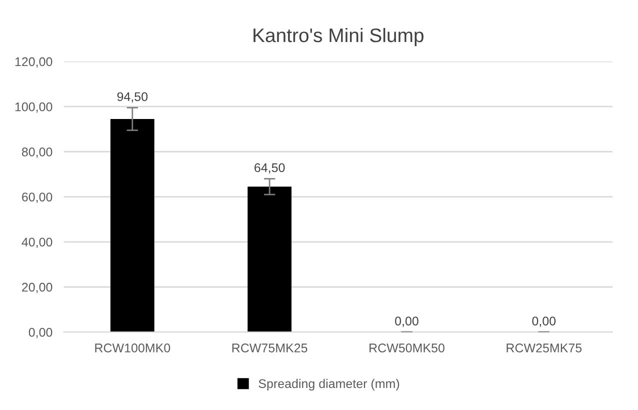 The width and height of the screenshot is (638, 410). Describe the element at coordinates (269, 168) in the screenshot. I see `data-label: 64,50` at that location.